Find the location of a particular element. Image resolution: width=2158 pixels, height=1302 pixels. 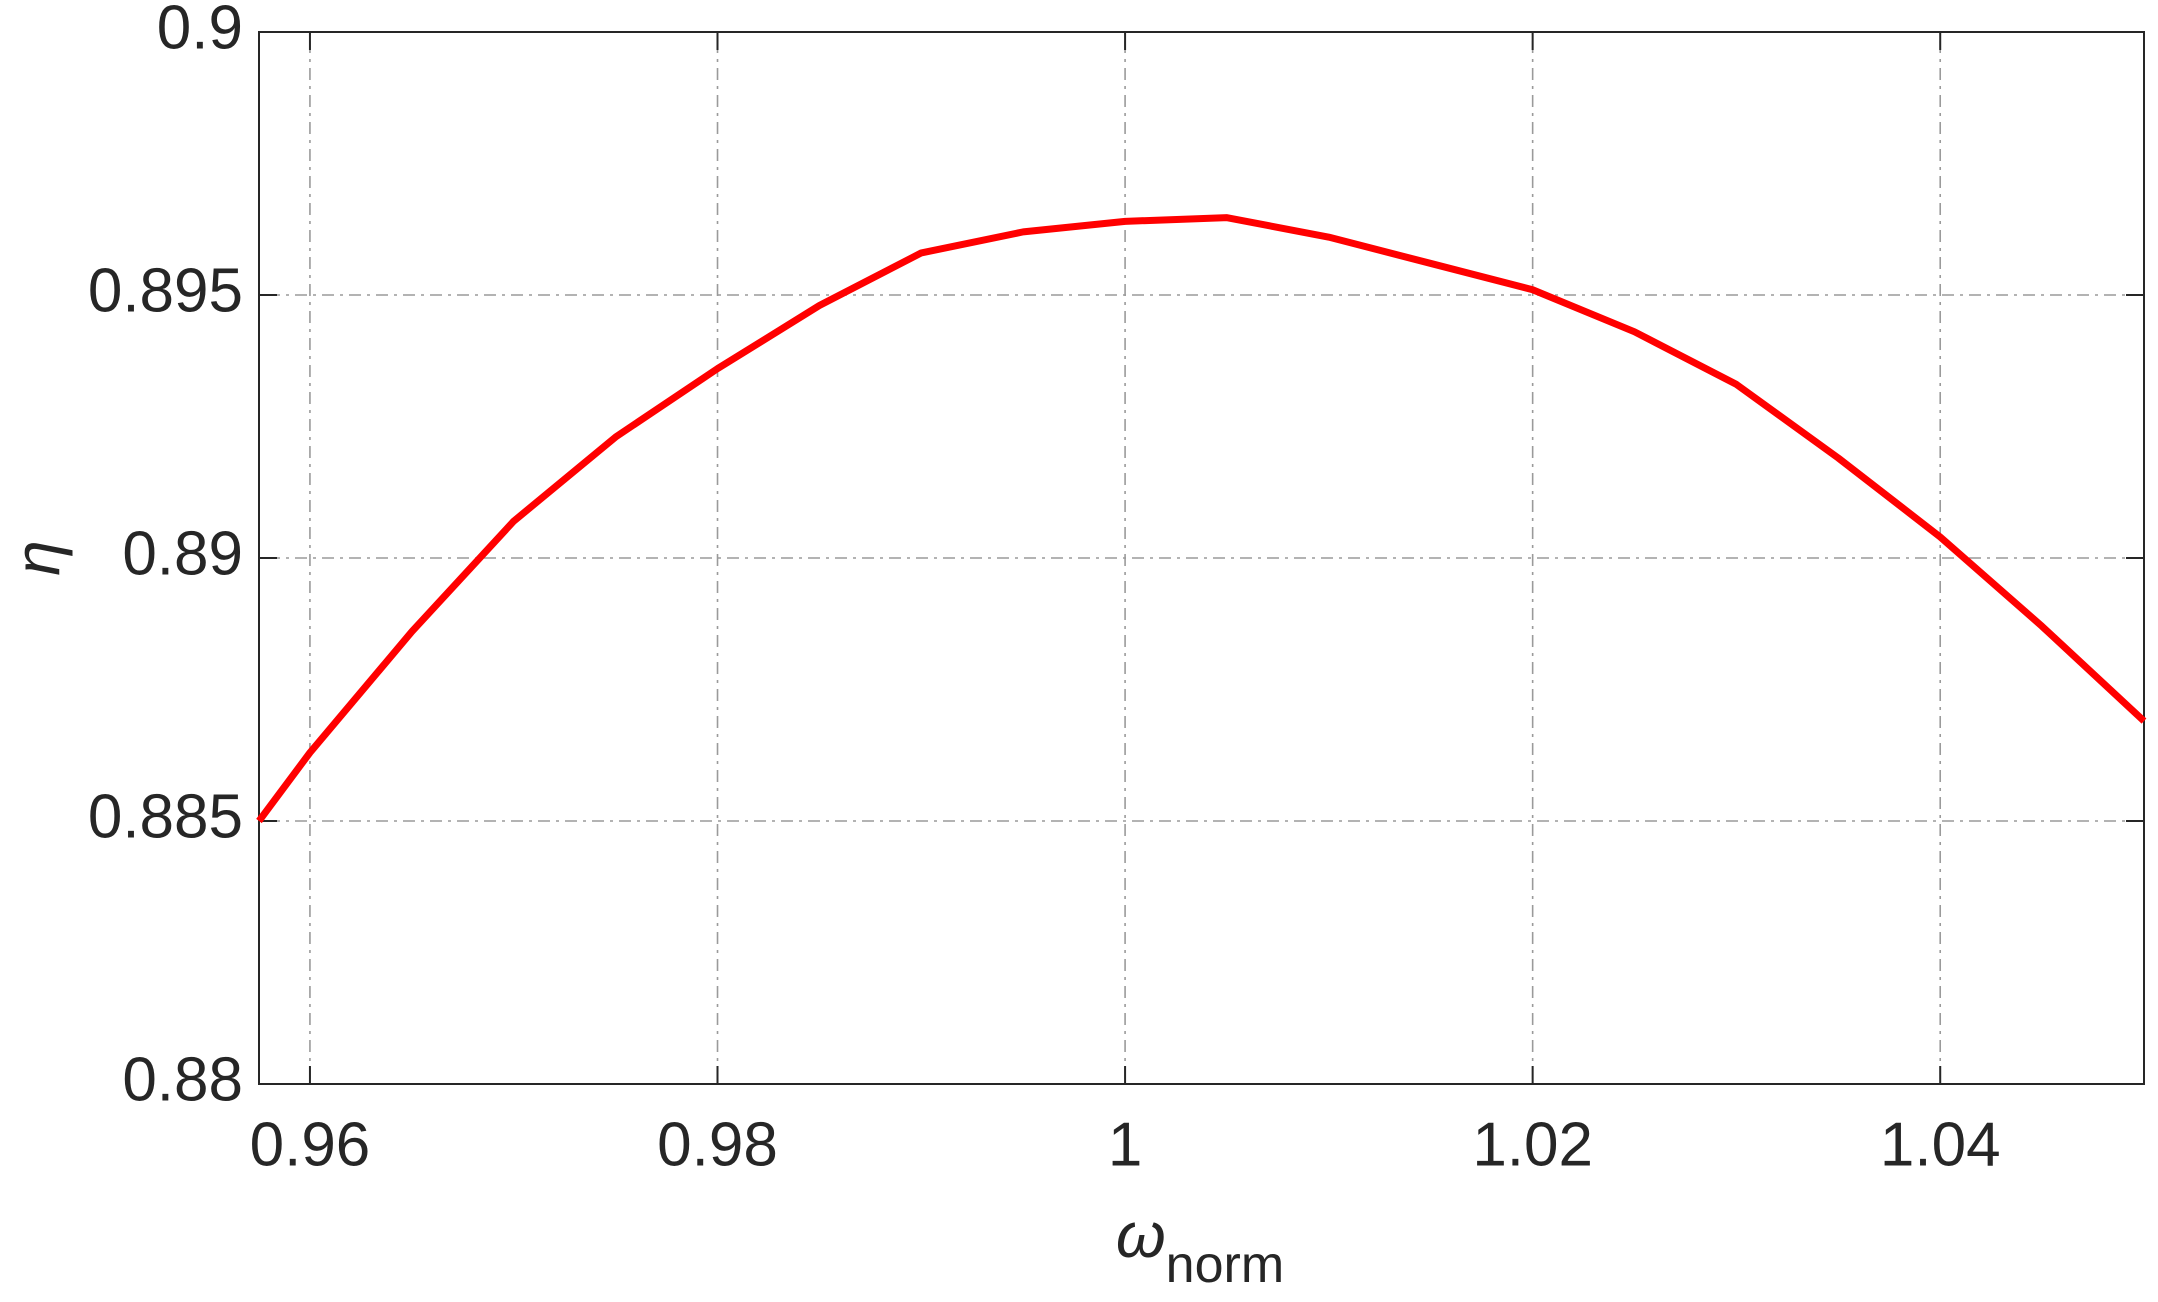

y-tick-label: 0.9 is located at coordinates (200, 31).